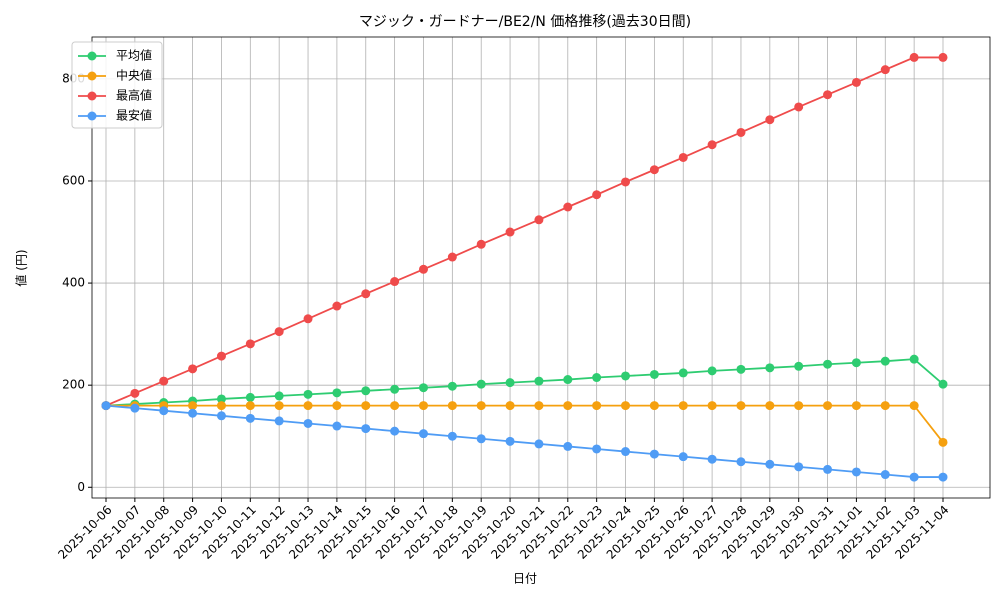 The height and width of the screenshot is (600, 1000). I want to click on legend-label: 最高値, so click(134, 95).